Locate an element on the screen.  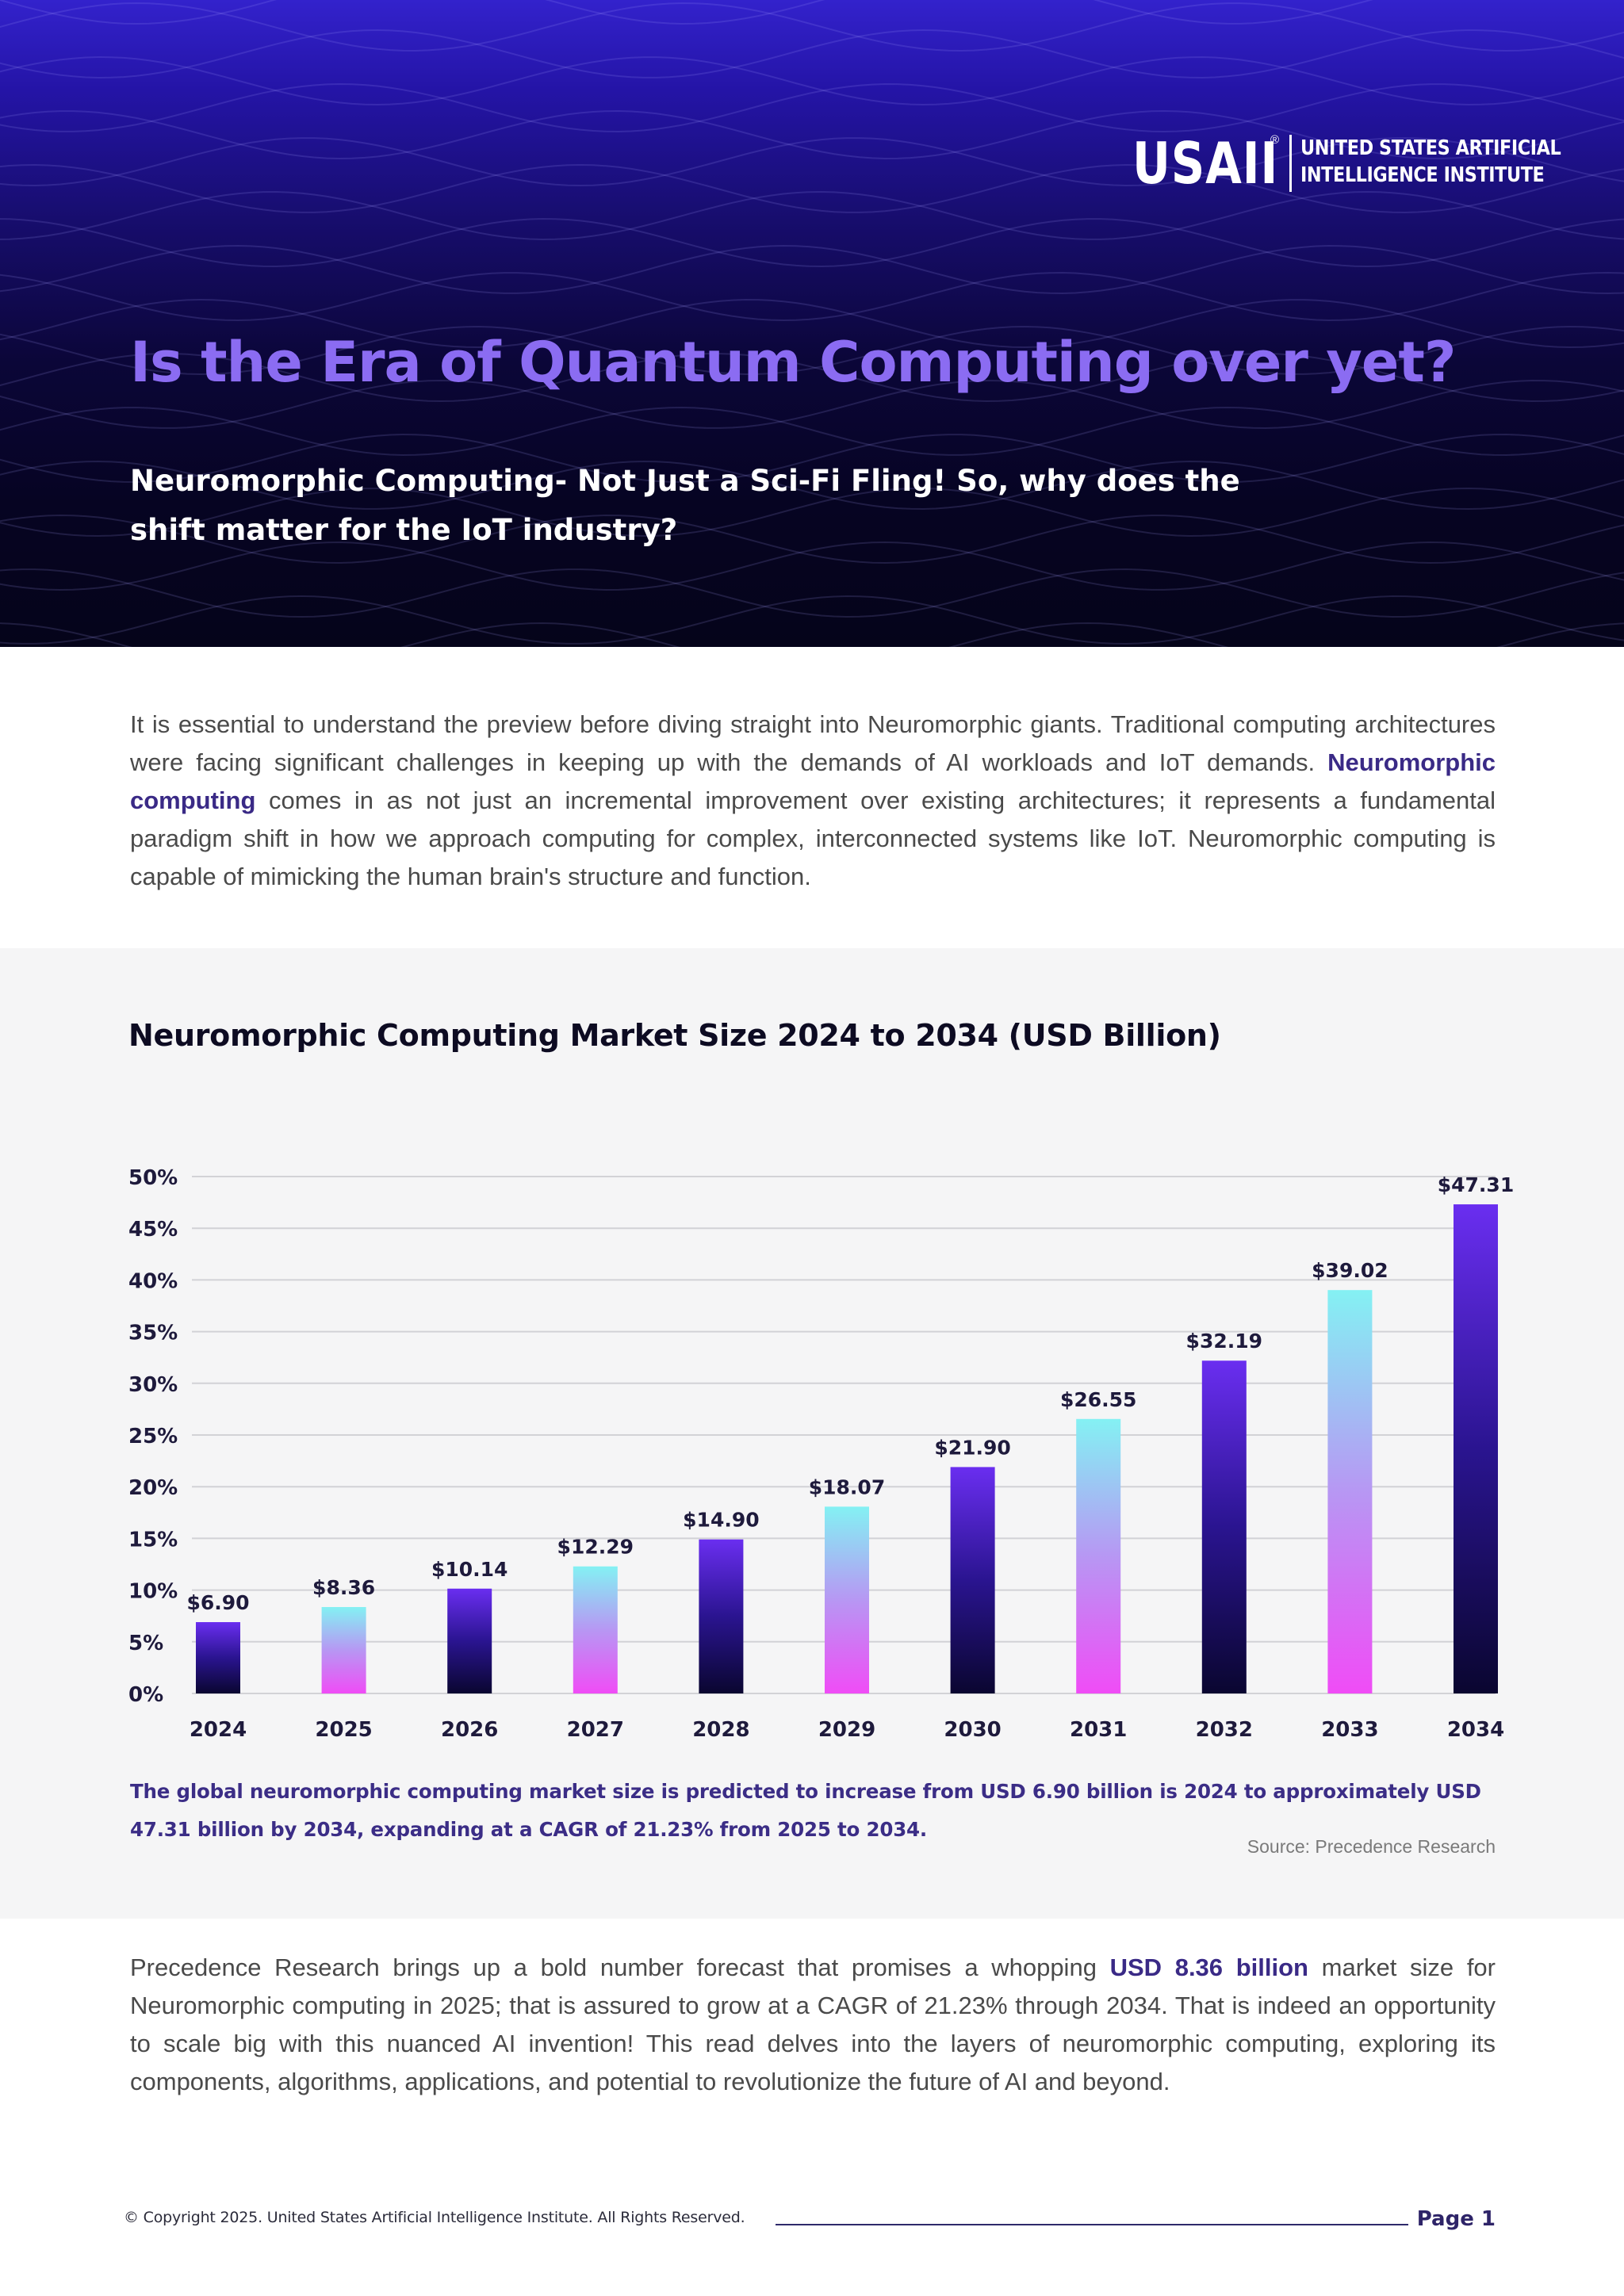
y-tick-label: 45% is located at coordinates (153, 1230).